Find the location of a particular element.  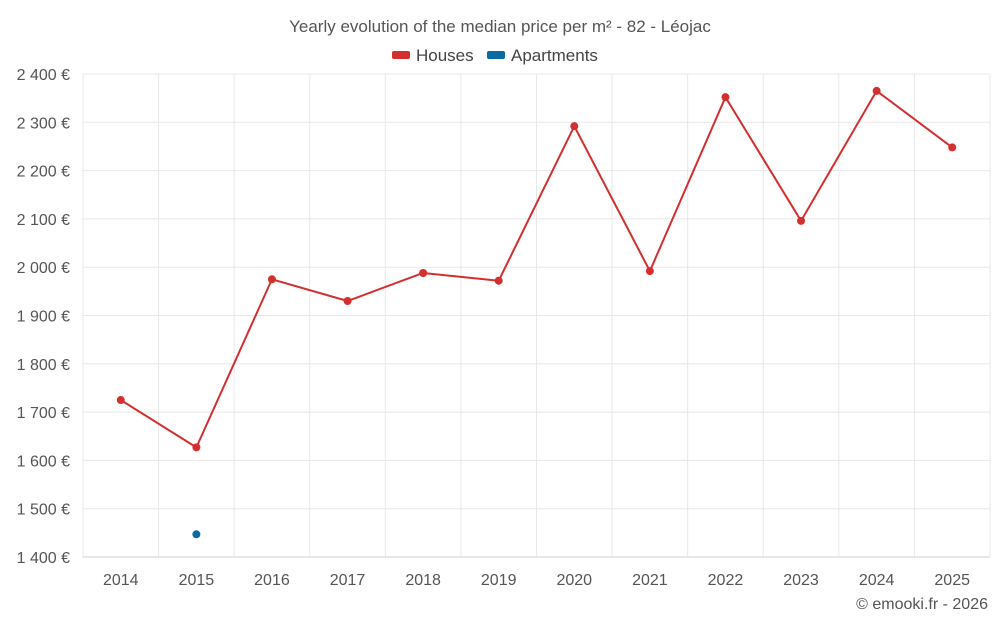

legend-item-houses: Houses is located at coordinates (433, 55).